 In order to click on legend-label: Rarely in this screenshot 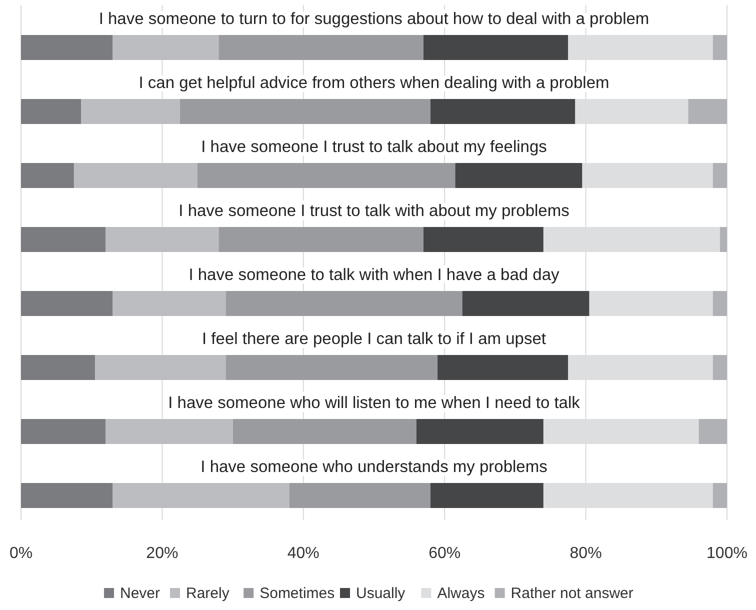, I will do `click(208, 593)`.